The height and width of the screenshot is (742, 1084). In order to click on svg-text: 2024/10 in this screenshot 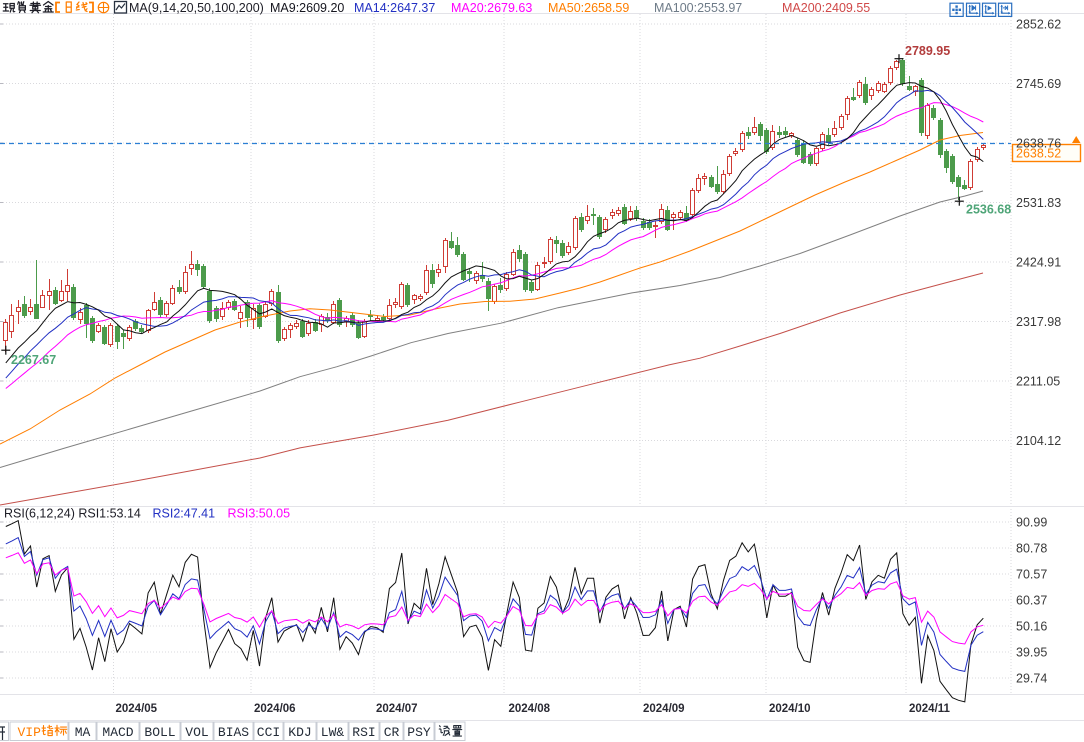, I will do `click(790, 709)`.